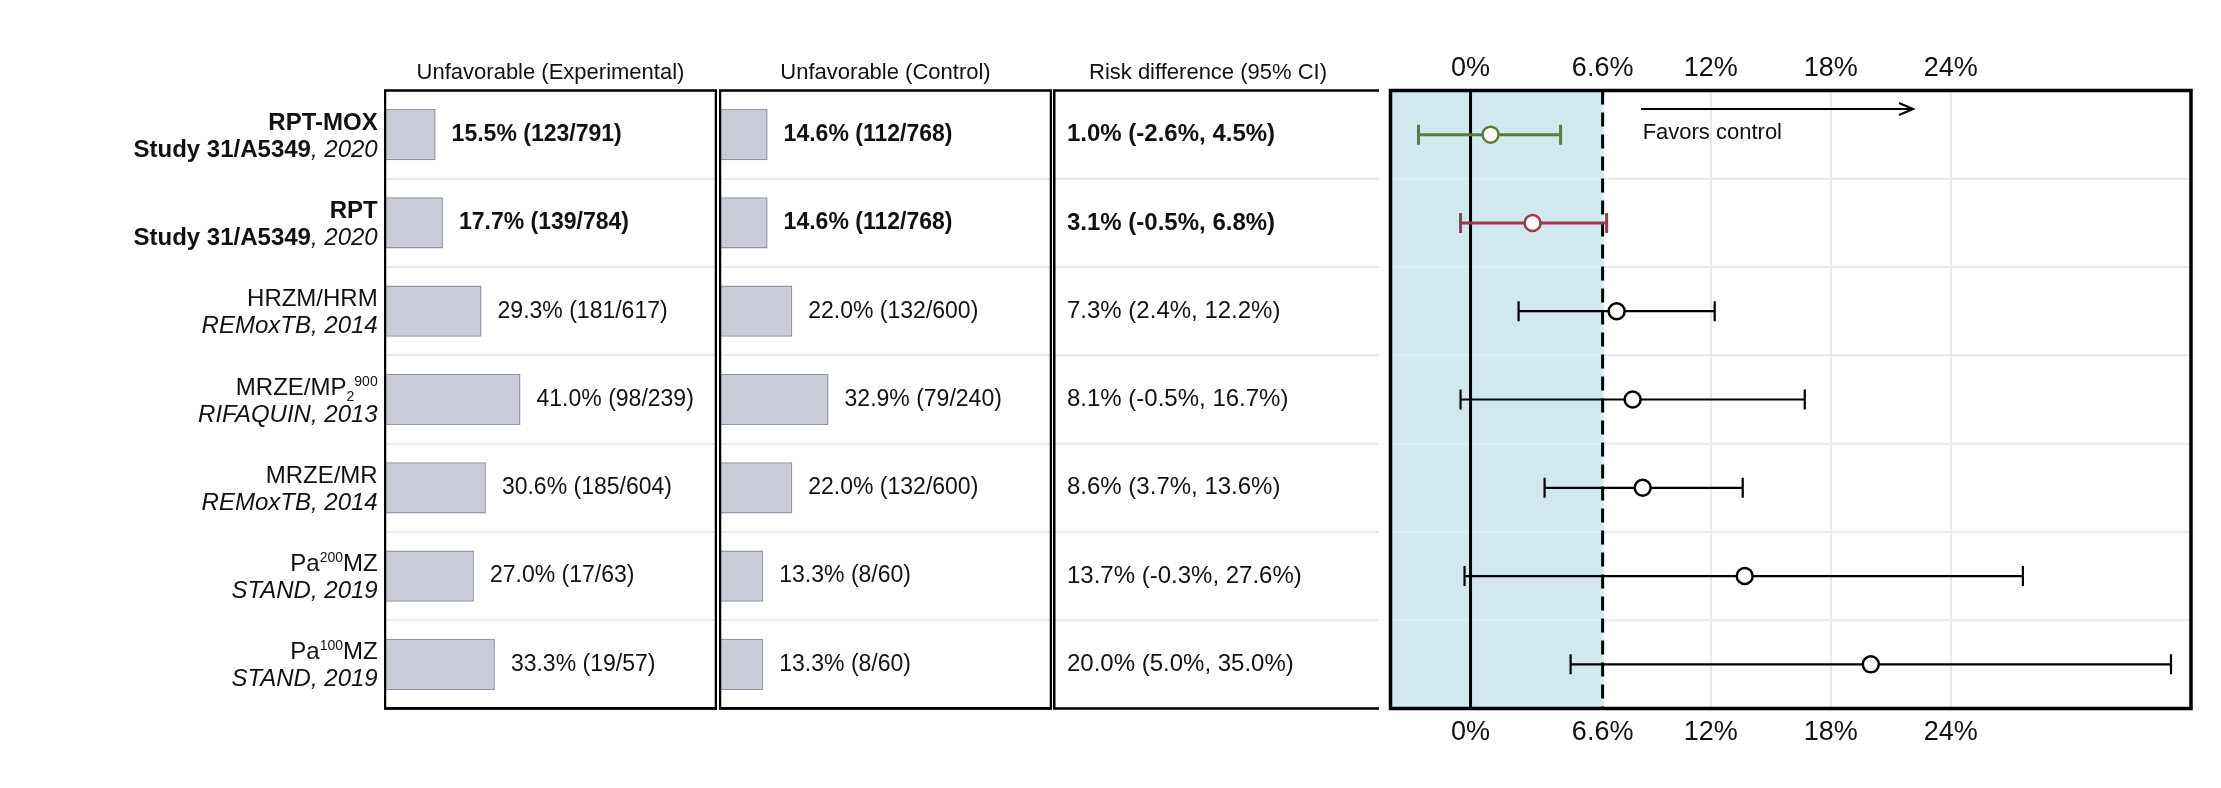 The width and height of the screenshot is (2221, 788). Describe the element at coordinates (1208, 71) in the screenshot. I see `text: Risk difference (95% CI)` at that location.